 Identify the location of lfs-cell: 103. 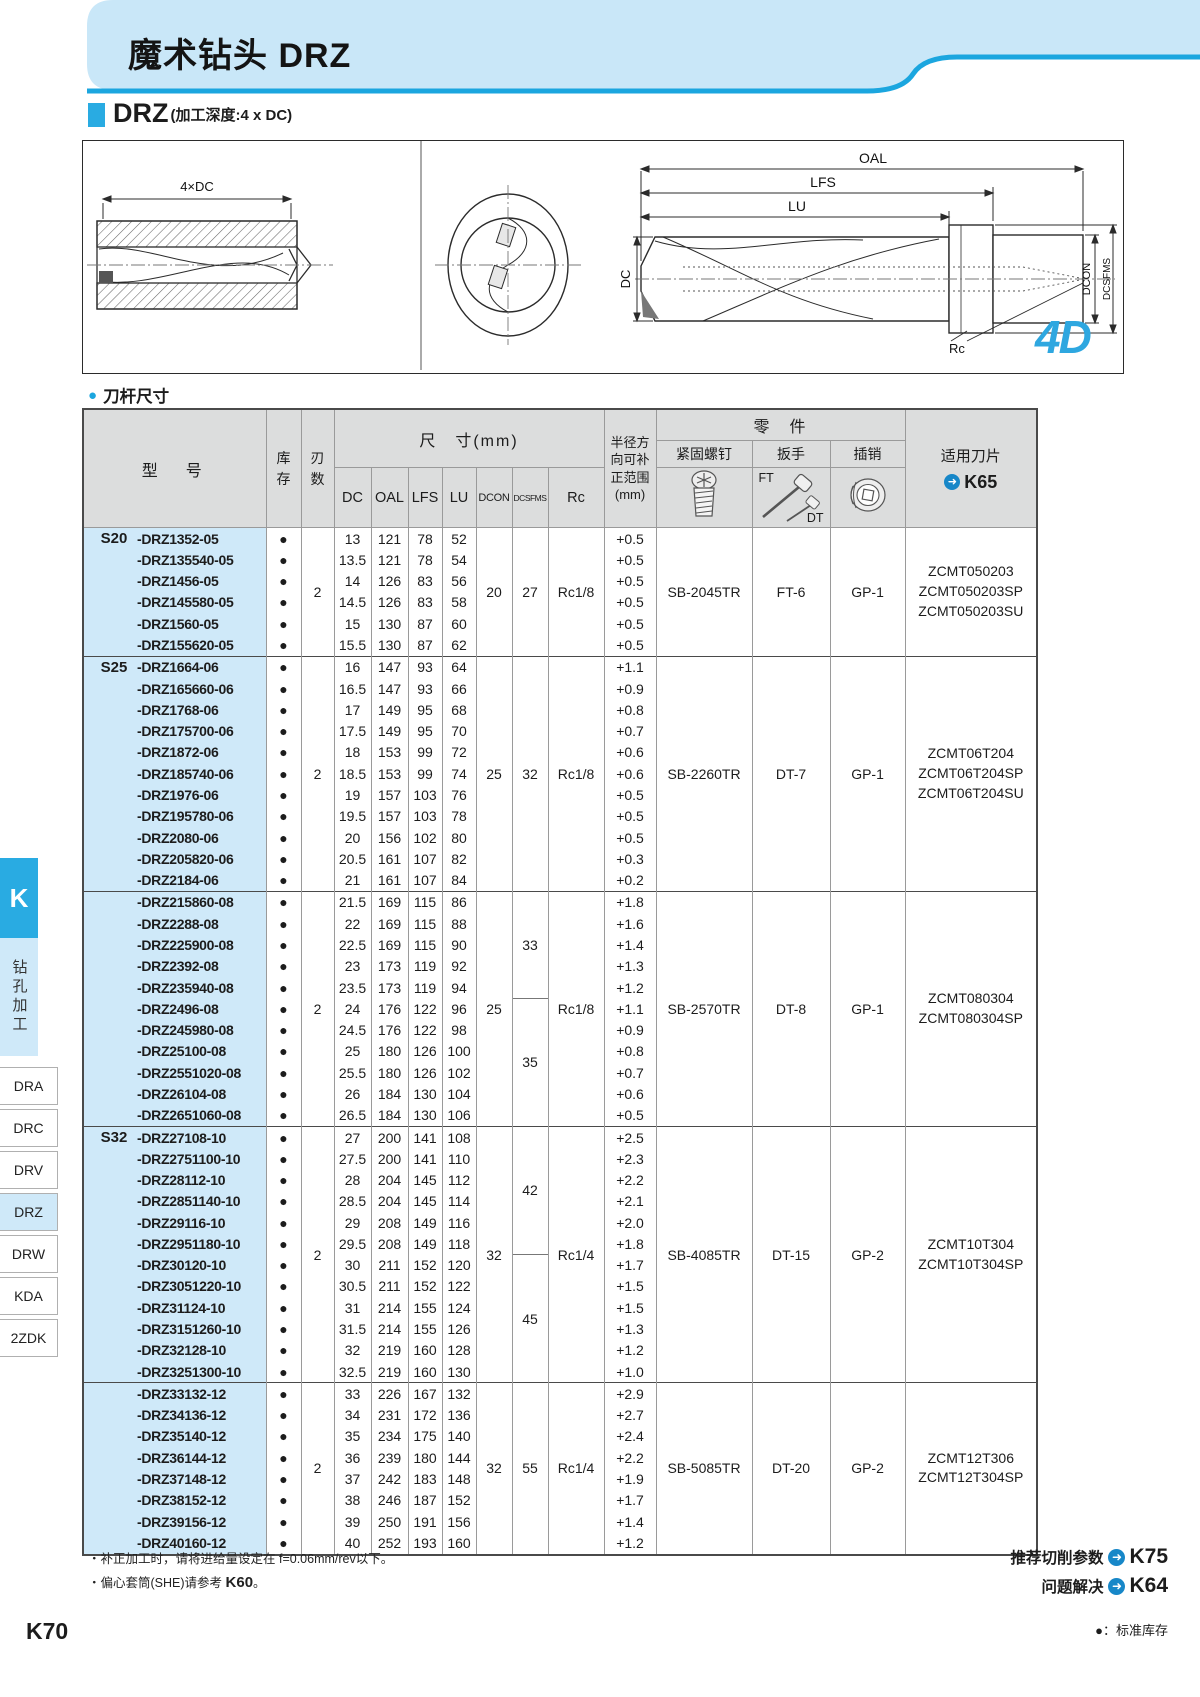
(424, 816).